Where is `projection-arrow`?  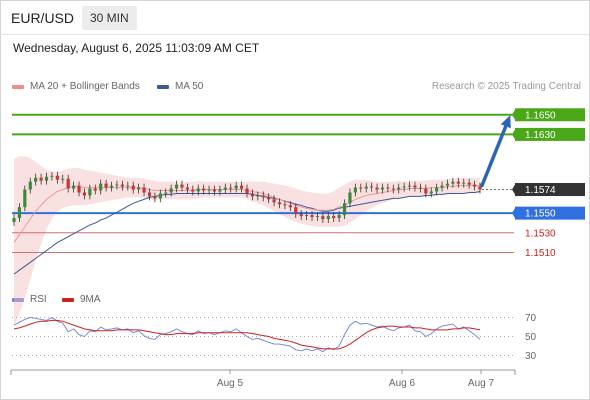
projection-arrow is located at coordinates (495, 153).